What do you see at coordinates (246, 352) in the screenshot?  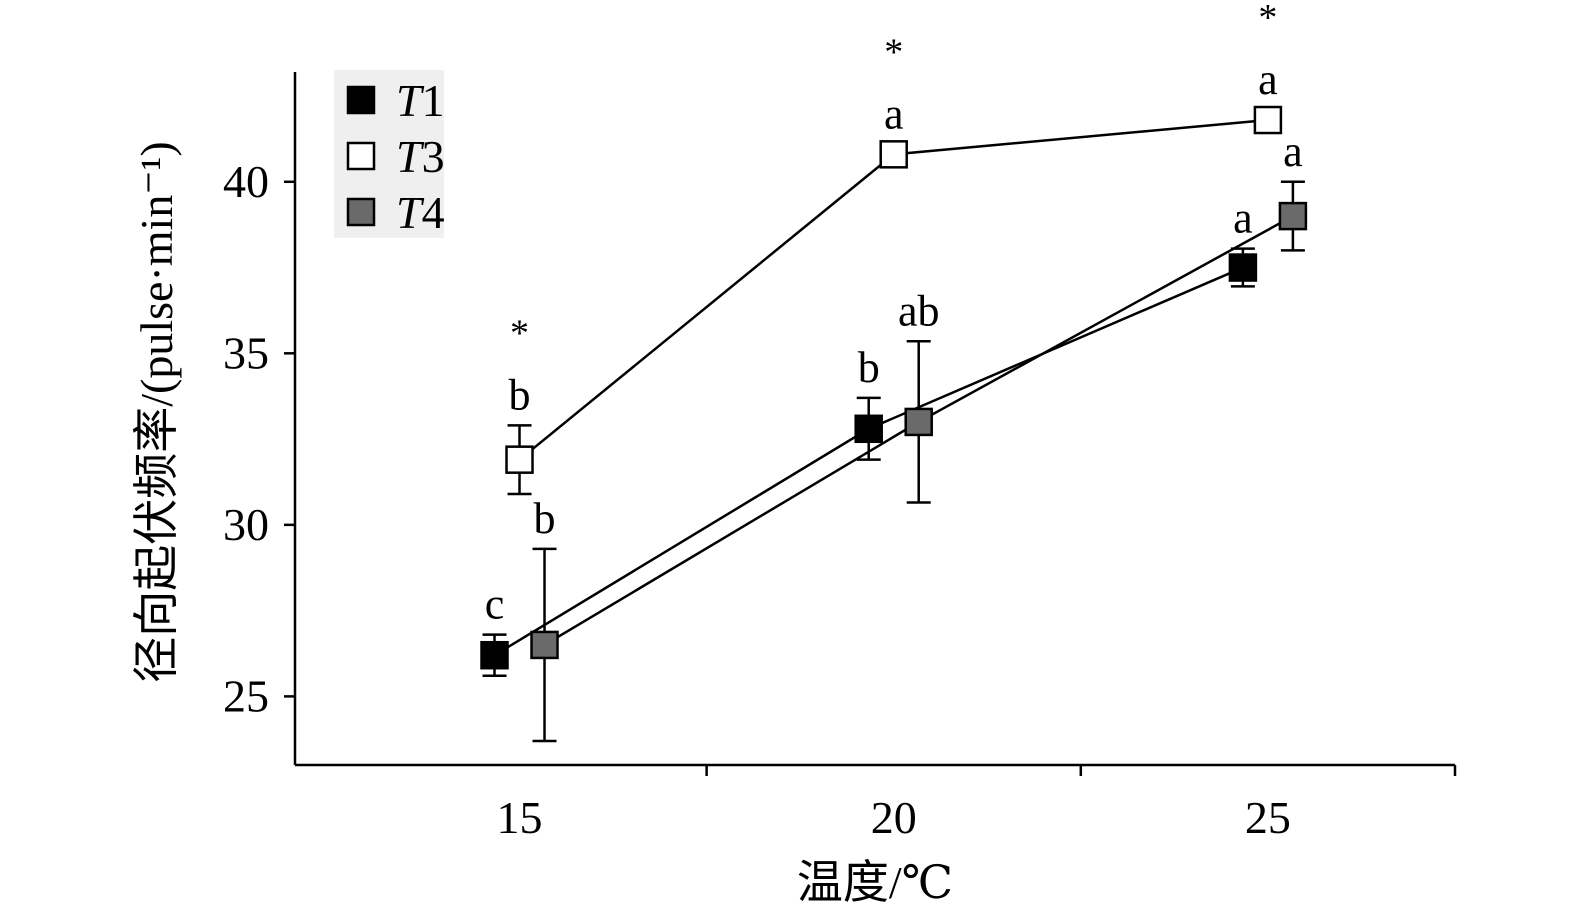 I see `y-tick-label: 35` at bounding box center [246, 352].